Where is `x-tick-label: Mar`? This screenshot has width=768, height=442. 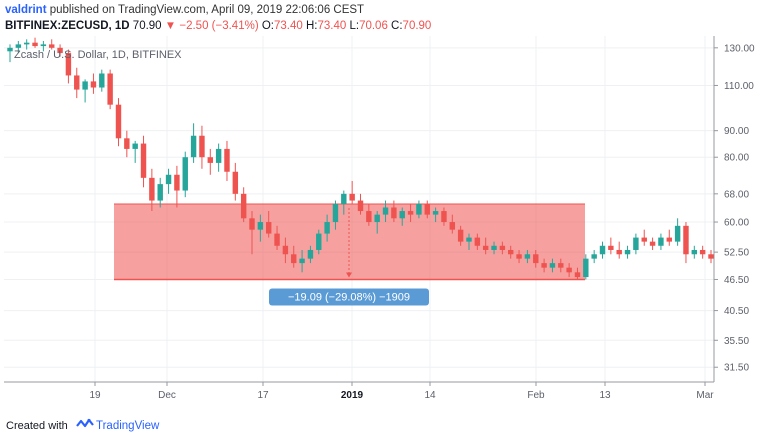
x-tick-label: Mar is located at coordinates (705, 395).